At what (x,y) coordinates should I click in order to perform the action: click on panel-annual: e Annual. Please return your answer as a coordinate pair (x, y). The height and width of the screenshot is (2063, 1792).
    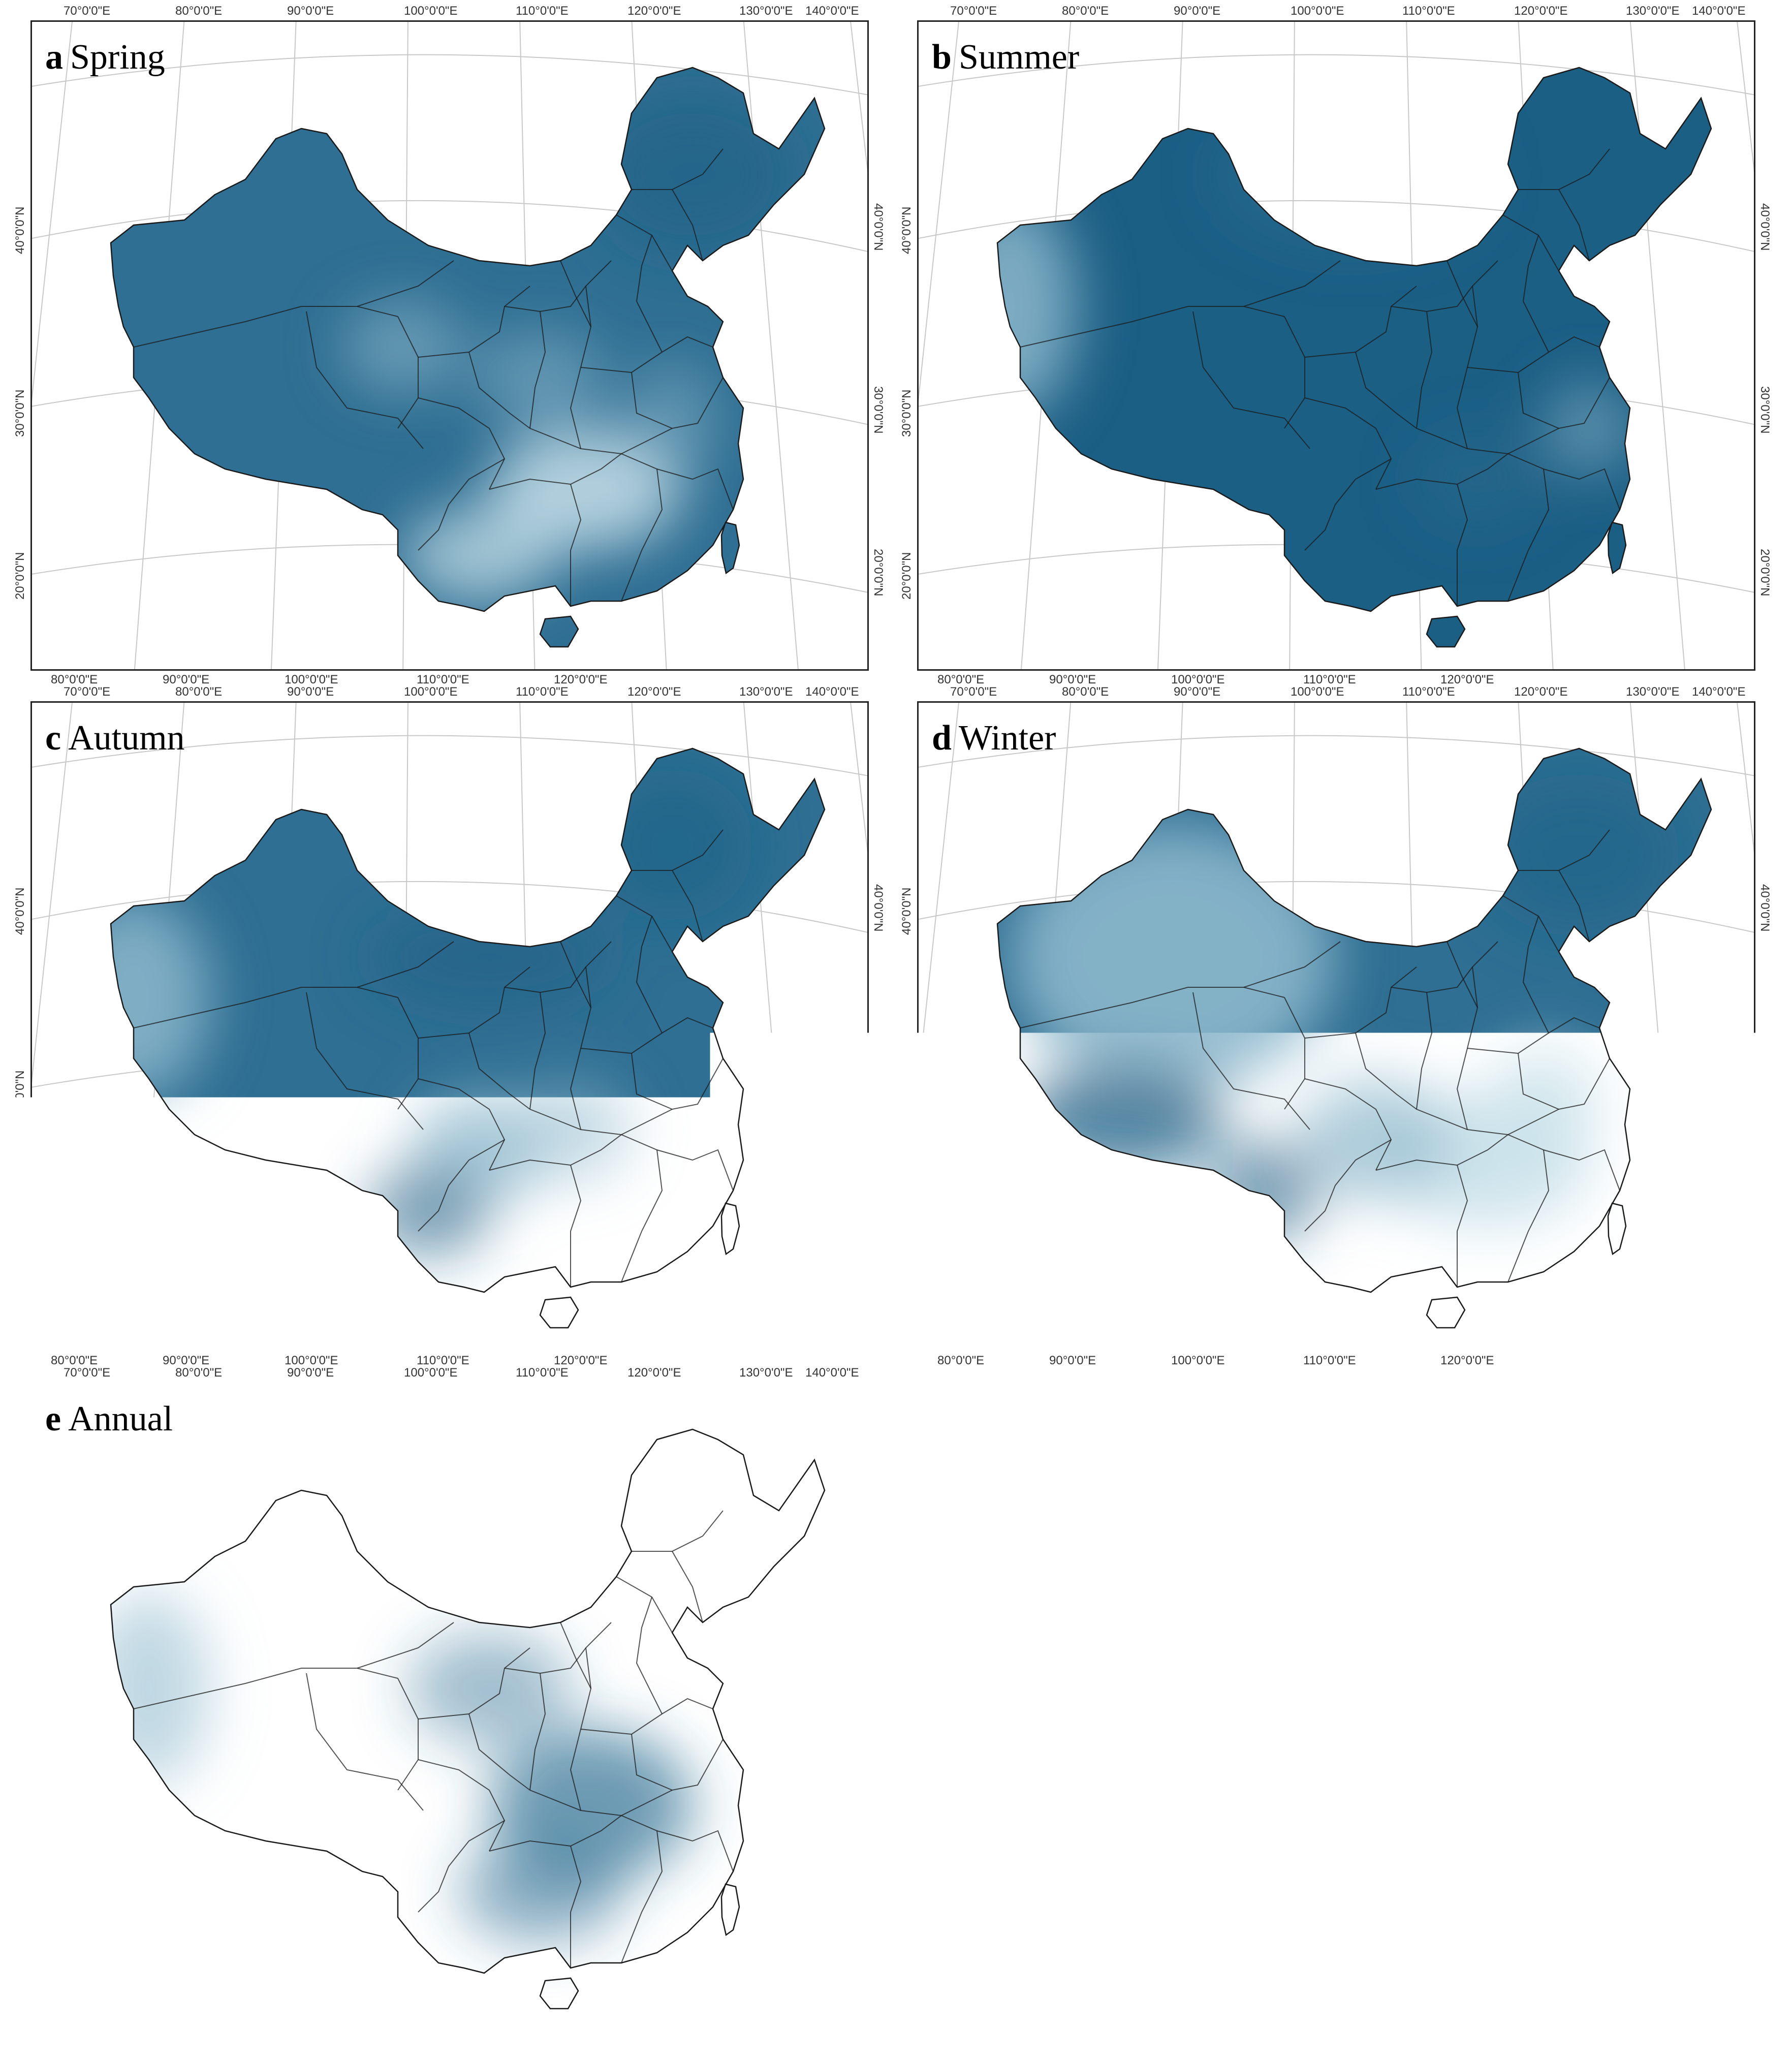
    Looking at the image, I should click on (450, 1708).